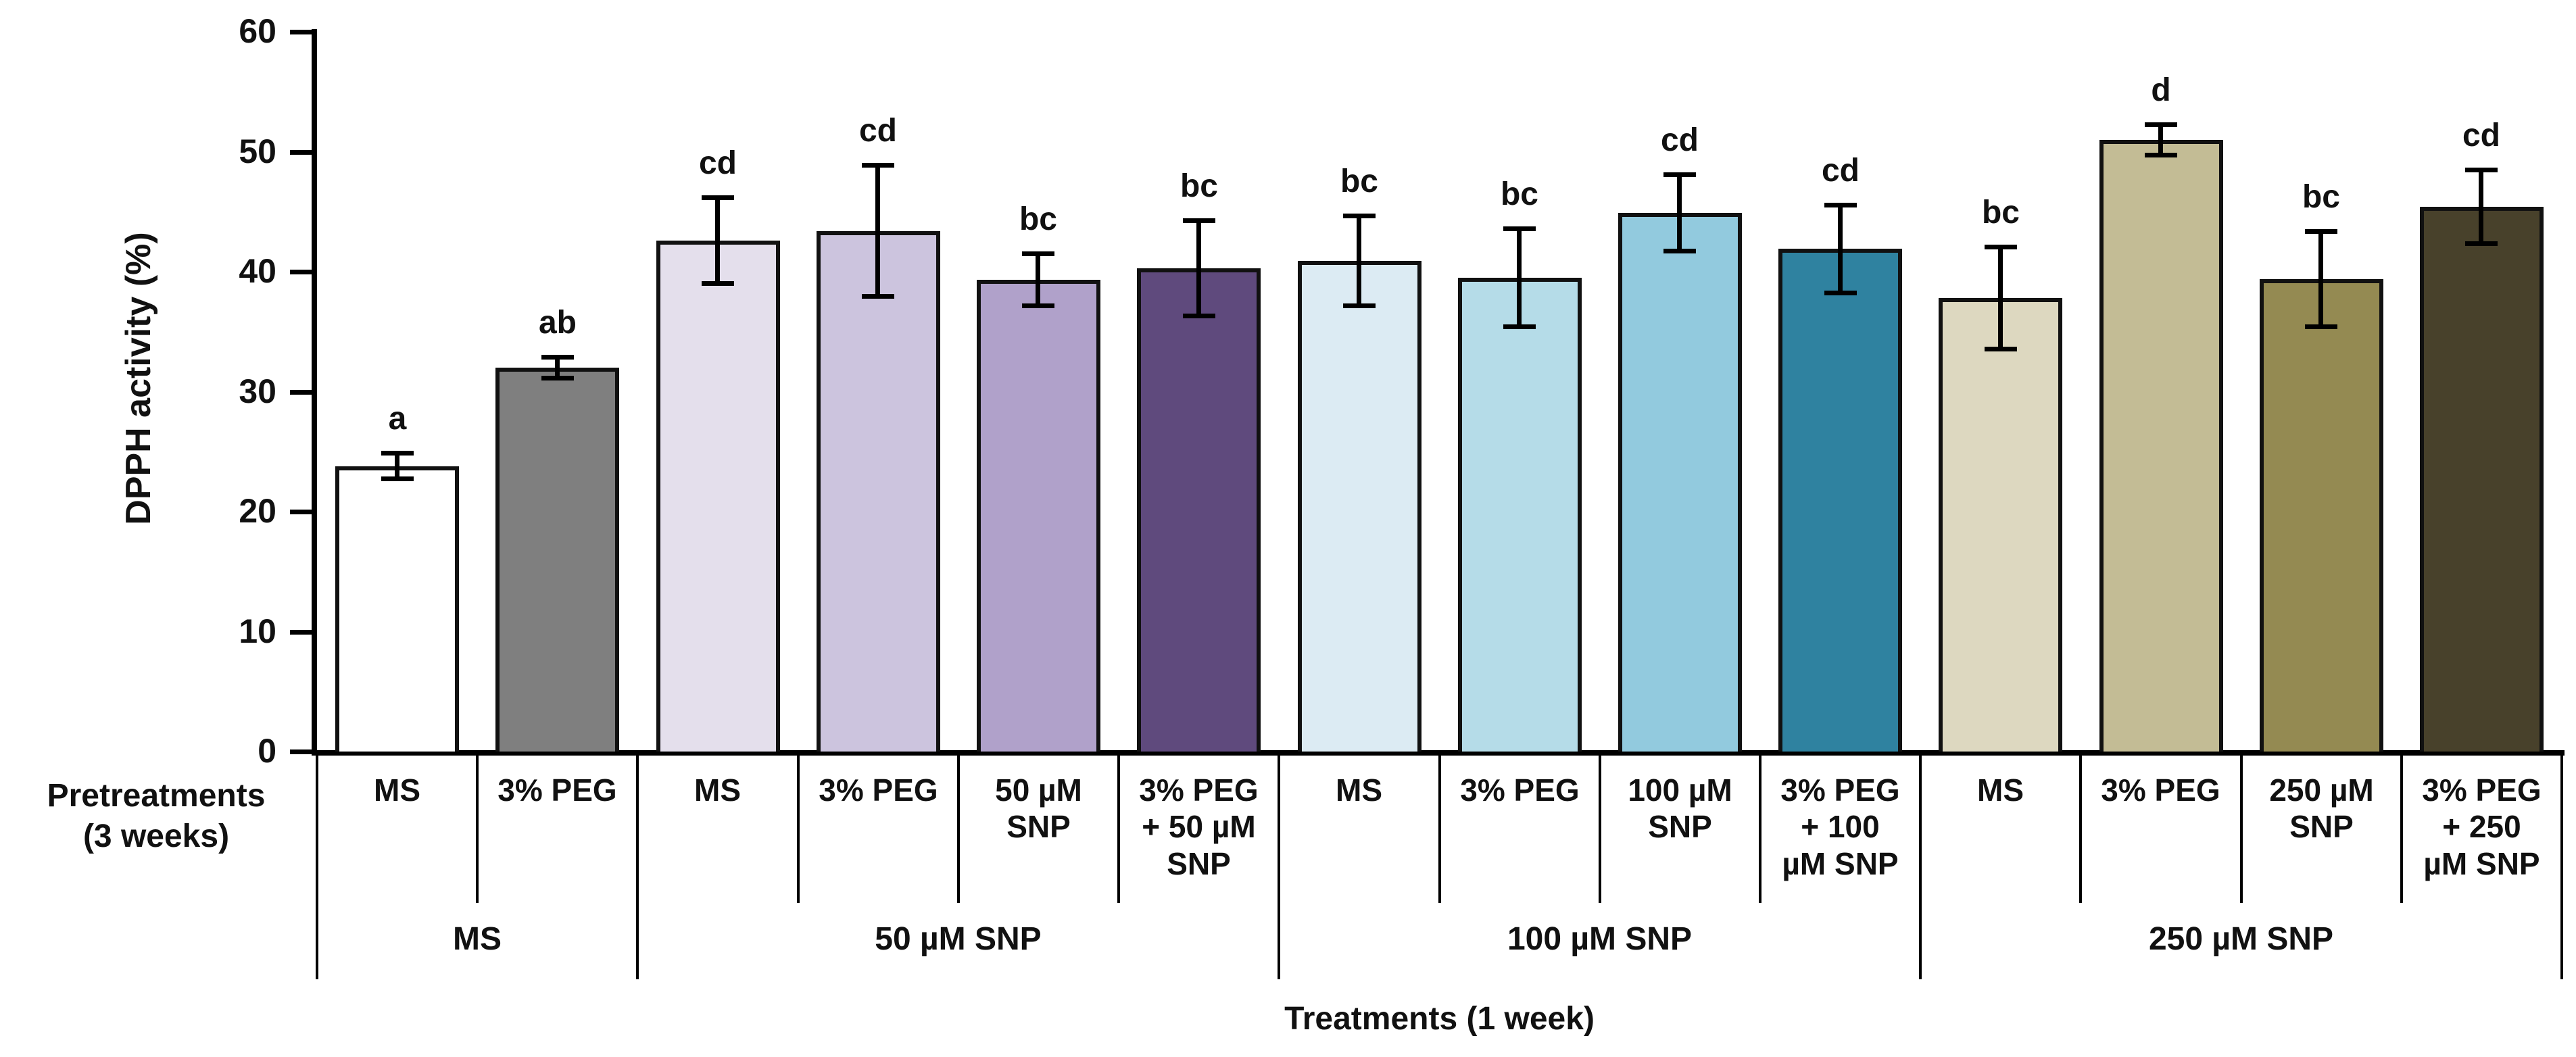 The image size is (2576, 1057). What do you see at coordinates (2161, 90) in the screenshot?
I see `significance-letter: d` at bounding box center [2161, 90].